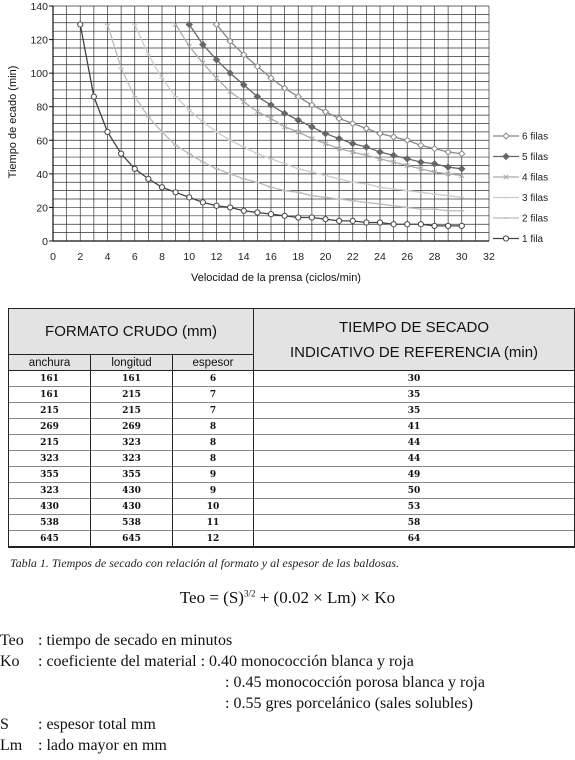 This screenshot has height=760, width=575. Describe the element at coordinates (42, 141) in the screenshot. I see `y-tick-label: 60` at that location.